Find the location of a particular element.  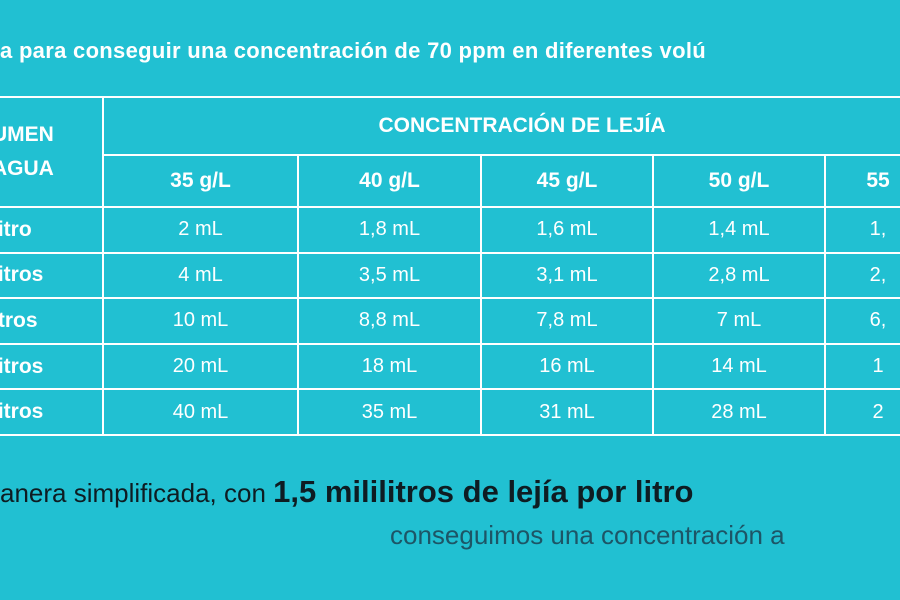

table-row: itros 10 mL 8,8 mL 7,8 mL 7 mL 6, is located at coordinates (450, 321).